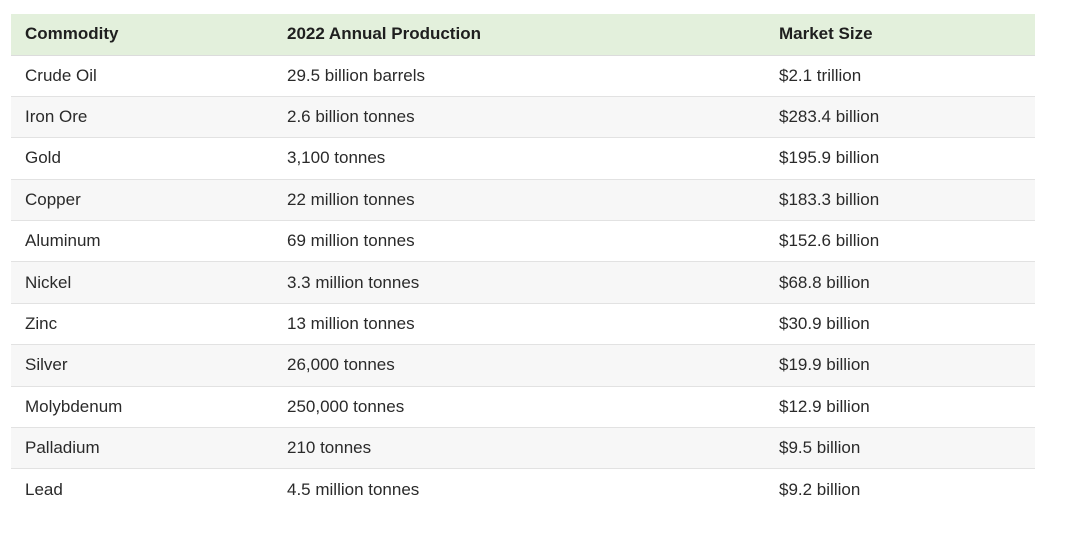 The width and height of the screenshot is (1070, 537). What do you see at coordinates (900, 241) in the screenshot?
I see `cell-market-size: $152.6 billion` at bounding box center [900, 241].